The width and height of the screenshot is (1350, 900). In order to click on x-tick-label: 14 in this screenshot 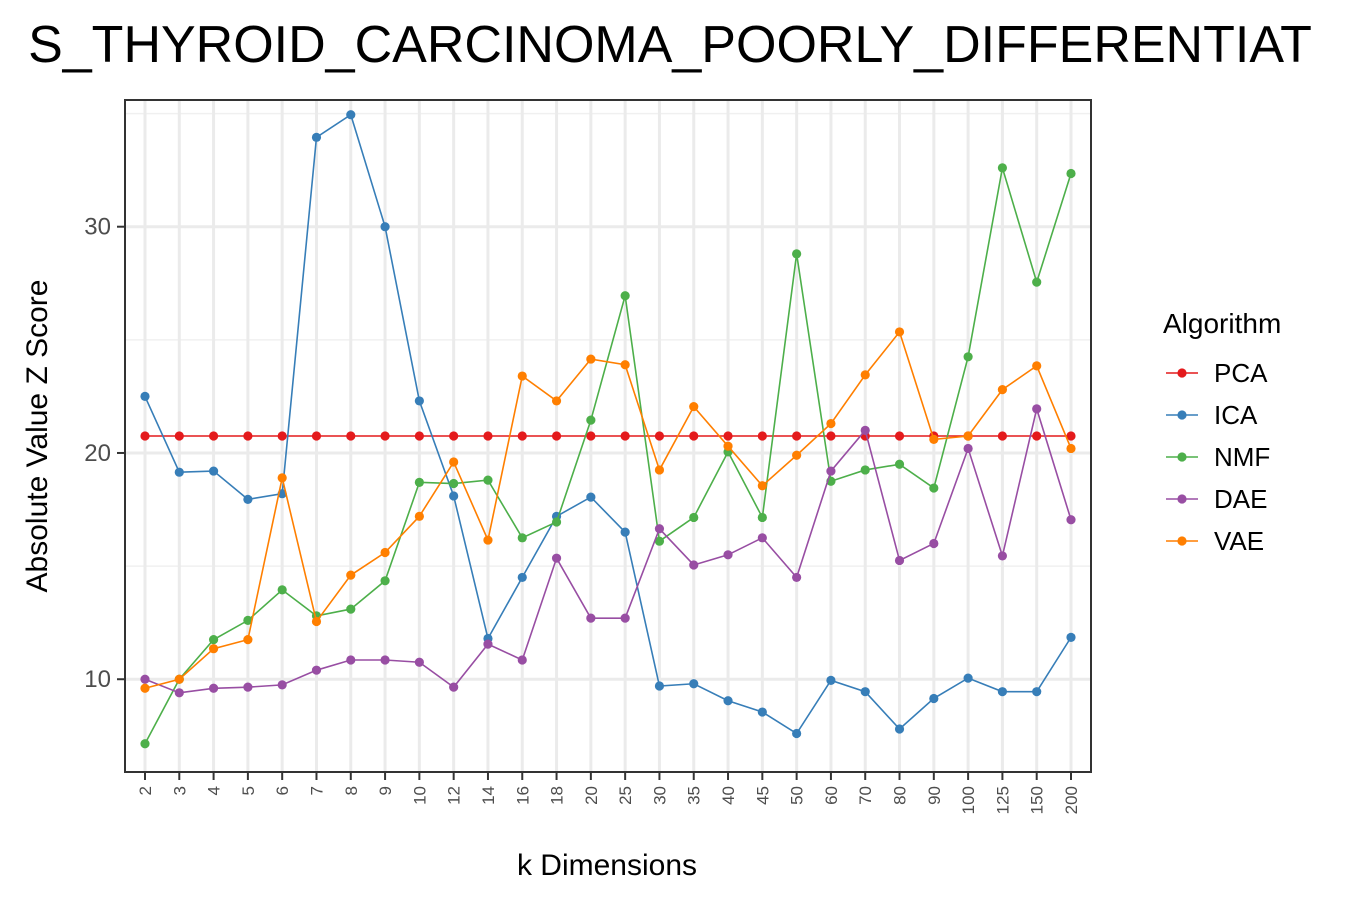, I will do `click(488, 795)`.